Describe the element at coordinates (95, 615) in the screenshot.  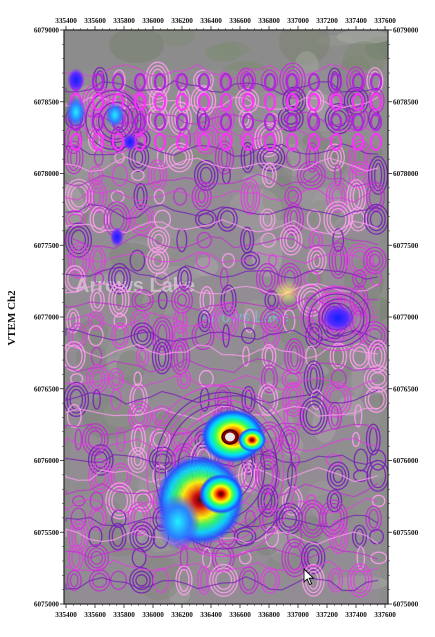
I see `x-tick-label-bottom: 335600` at that location.